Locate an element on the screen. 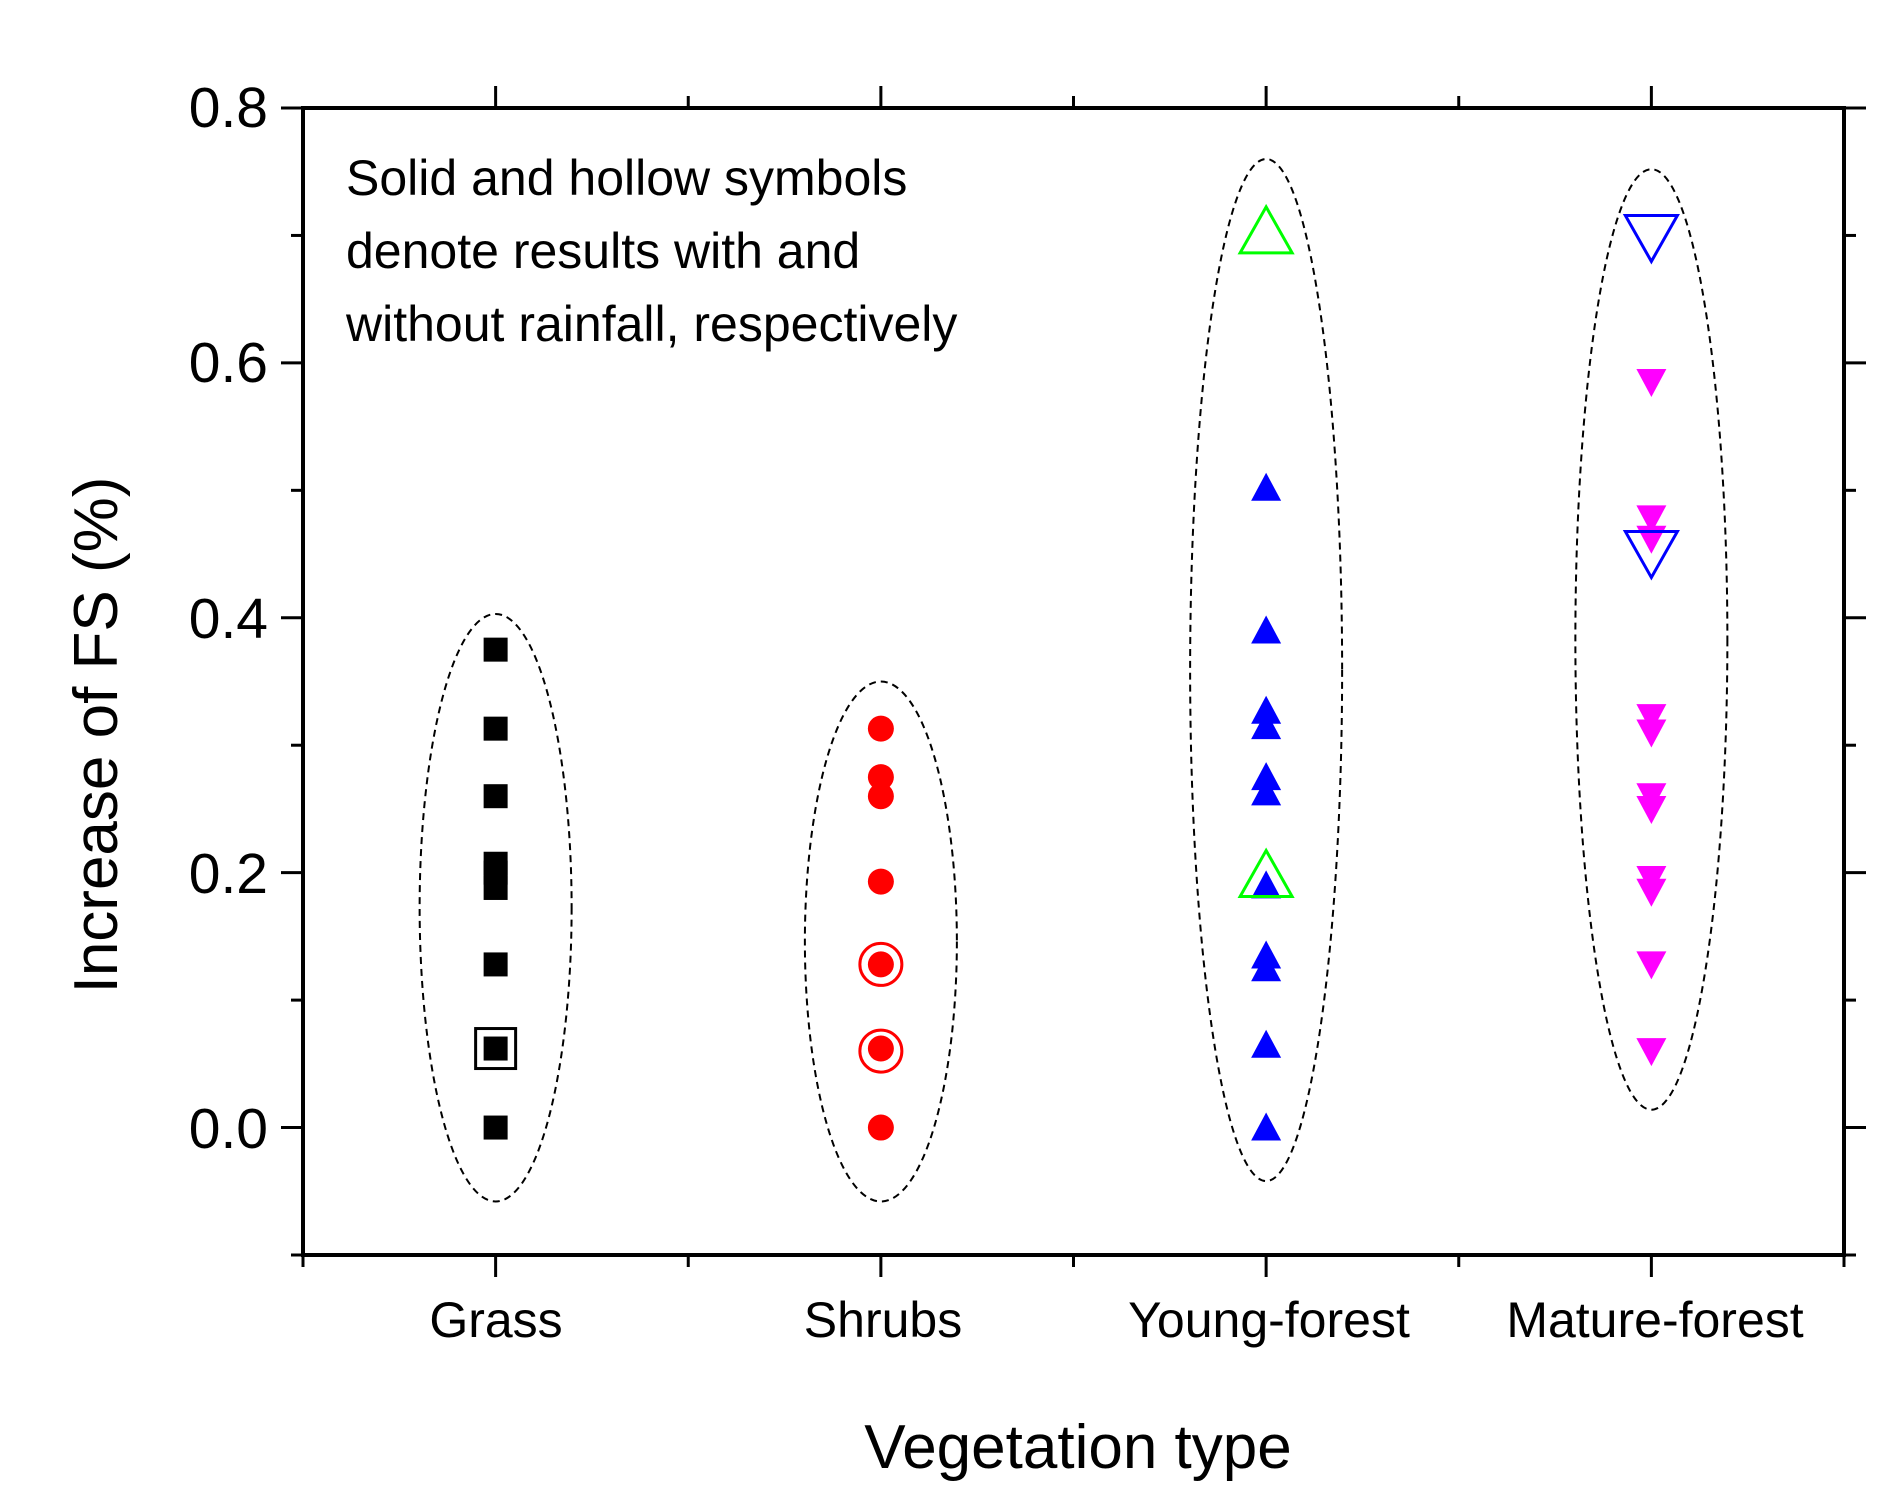 Image resolution: width=1904 pixels, height=1511 pixels. annotation-line: without rainfall, respectively is located at coordinates (651, 324).